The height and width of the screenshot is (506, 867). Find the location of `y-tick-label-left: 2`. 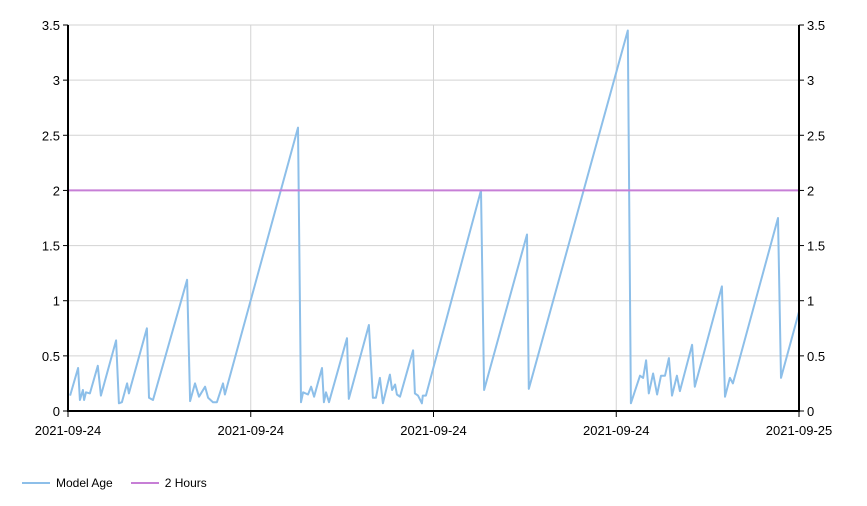

y-tick-label-left: 2 is located at coordinates (56, 190).